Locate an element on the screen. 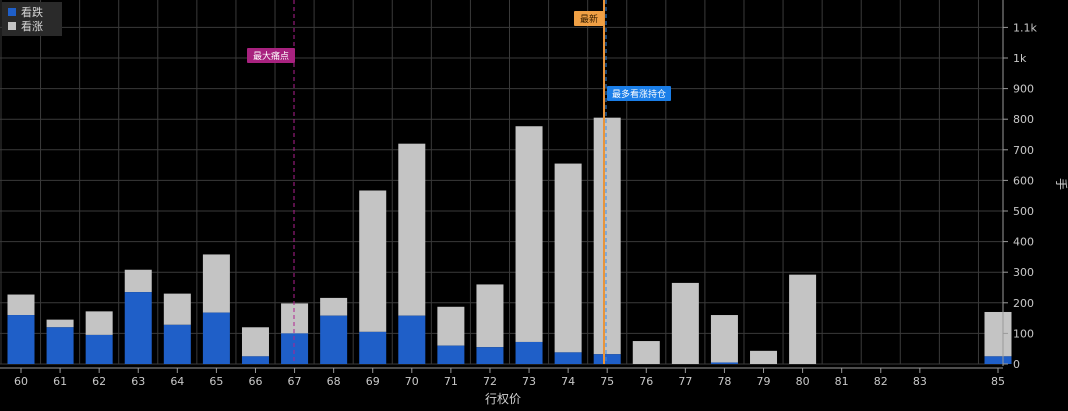  x-tick-label: 67 is located at coordinates (295, 381).